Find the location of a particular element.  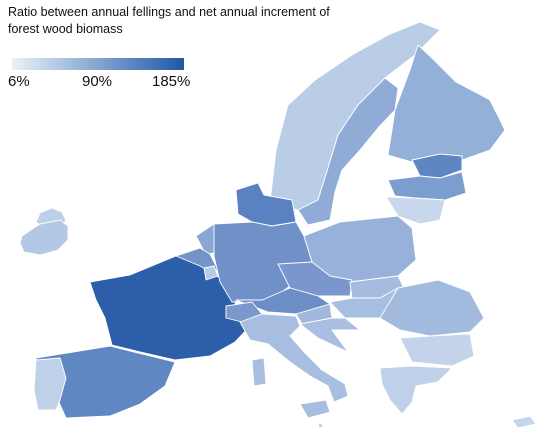

country-latvia: Latvia is located at coordinates (427, 186).